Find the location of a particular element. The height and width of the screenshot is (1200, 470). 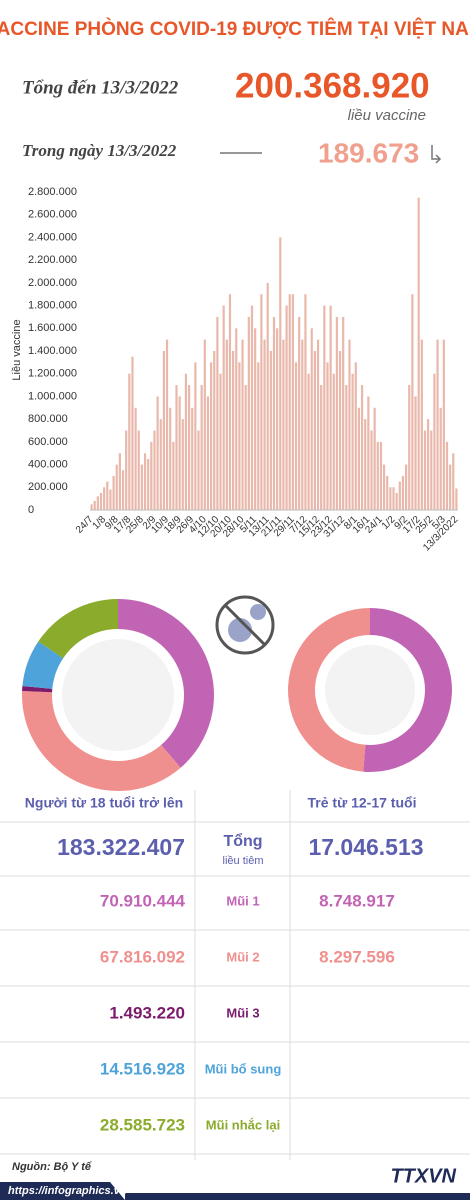

y-tick-label: 1.800.000 is located at coordinates (52, 305).